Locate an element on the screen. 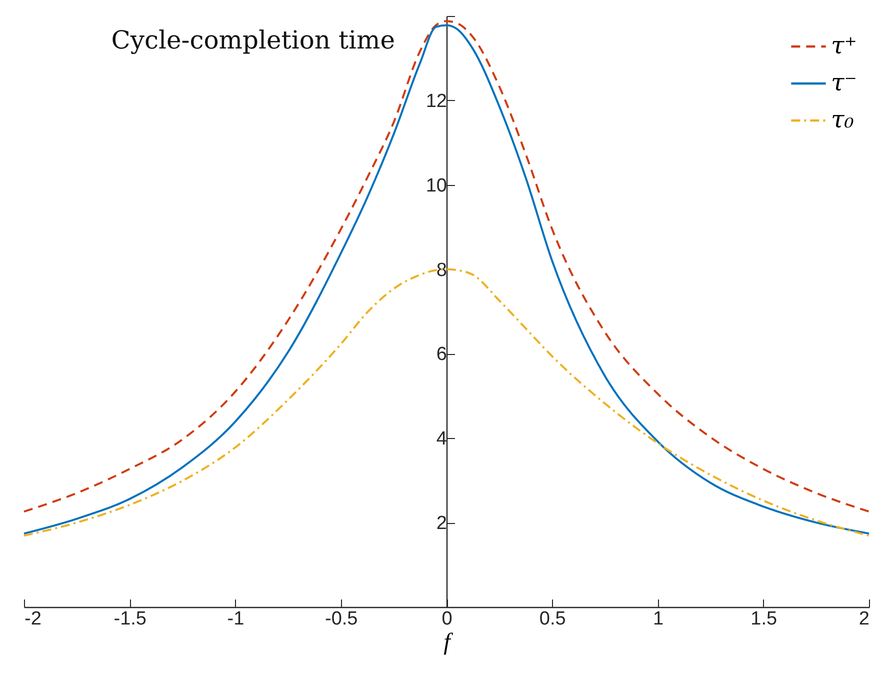  legend-label: τ₀ is located at coordinates (842, 120).